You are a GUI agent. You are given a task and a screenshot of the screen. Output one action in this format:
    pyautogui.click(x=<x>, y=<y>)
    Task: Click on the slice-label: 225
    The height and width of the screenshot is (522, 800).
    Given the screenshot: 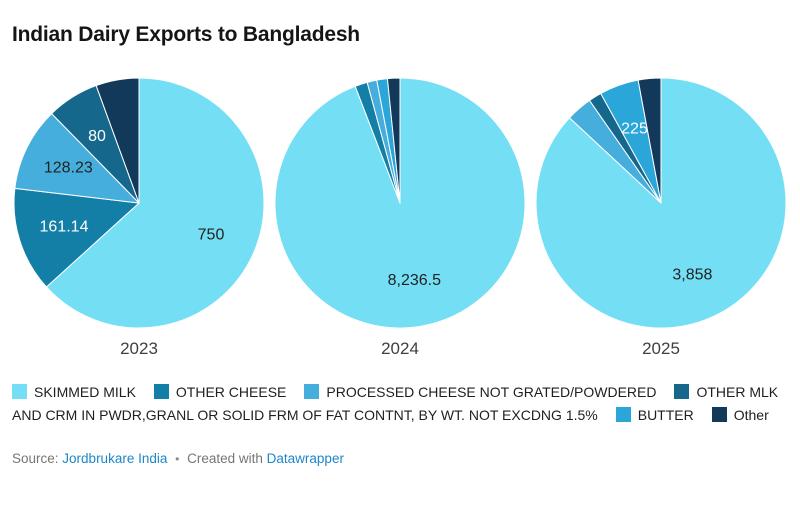 What is the action you would take?
    pyautogui.click(x=634, y=128)
    